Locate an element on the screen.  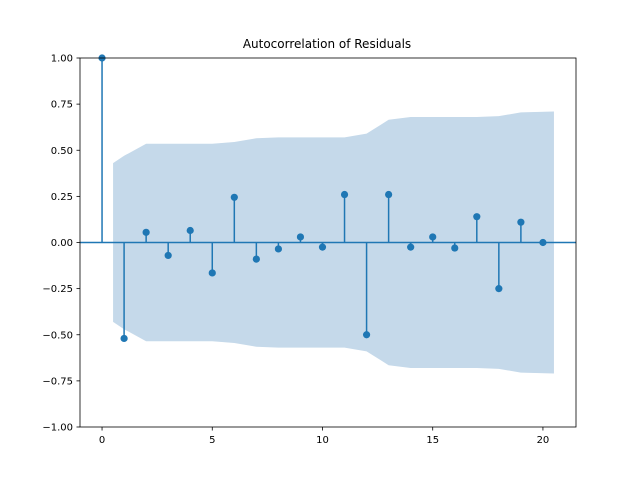
y-tick-label-8: 1.00 is located at coordinates (62, 59).